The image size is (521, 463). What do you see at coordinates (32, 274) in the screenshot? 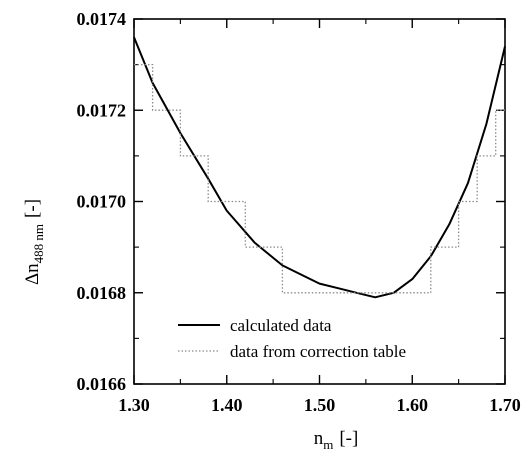
I see `y-axis-label-main: Δn` at bounding box center [32, 274].